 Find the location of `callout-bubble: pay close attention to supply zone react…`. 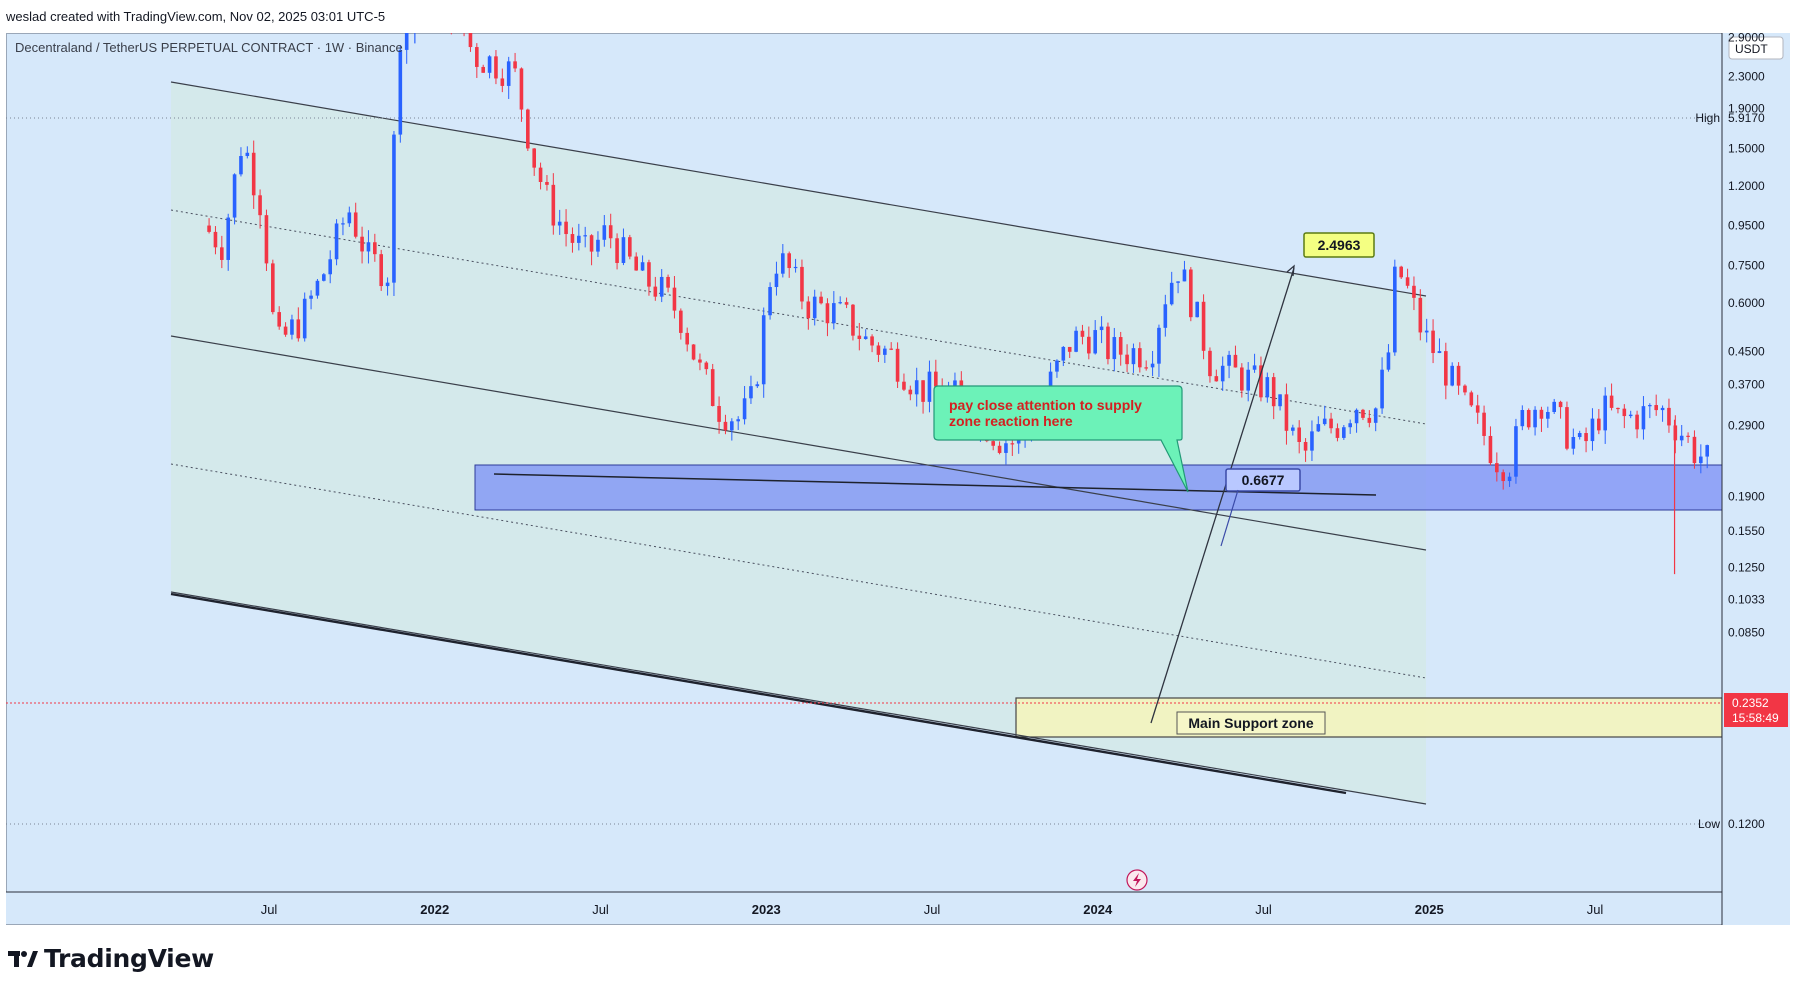

callout-bubble: pay close attention to supply zone react… is located at coordinates (1061, 439).